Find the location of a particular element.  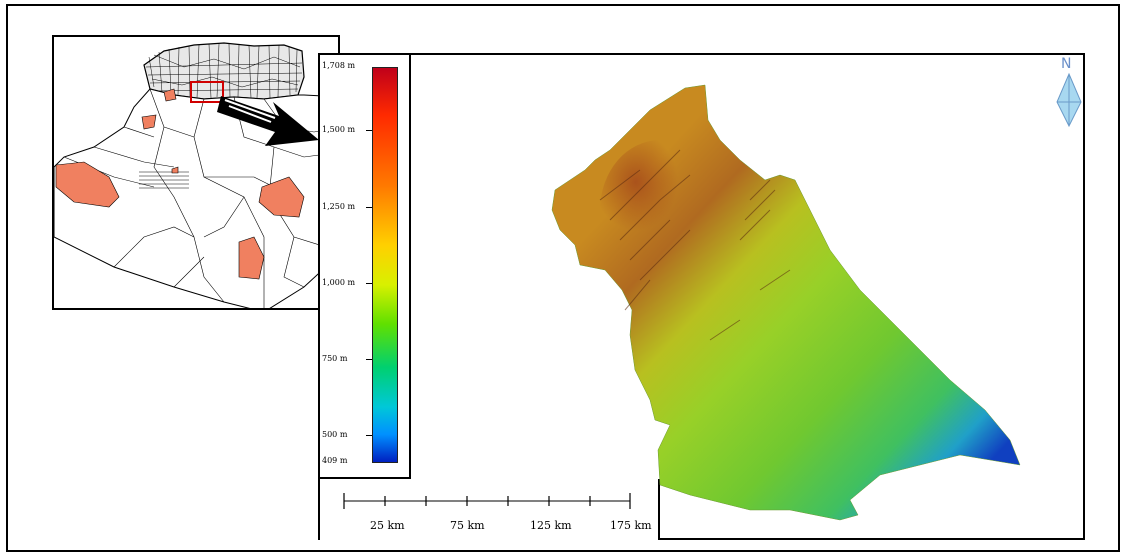

legend-max-label: 1,708 m is located at coordinates (339, 65).